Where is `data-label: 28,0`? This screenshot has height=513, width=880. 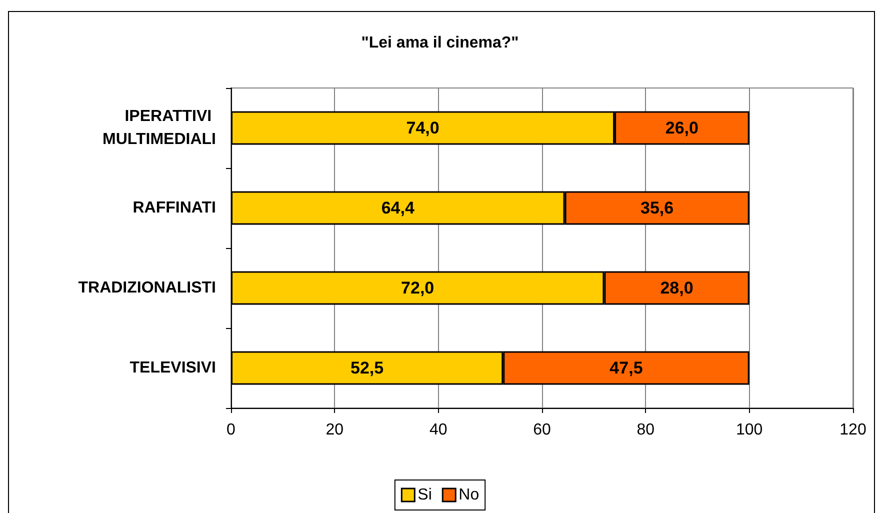
data-label: 28,0 is located at coordinates (677, 288).